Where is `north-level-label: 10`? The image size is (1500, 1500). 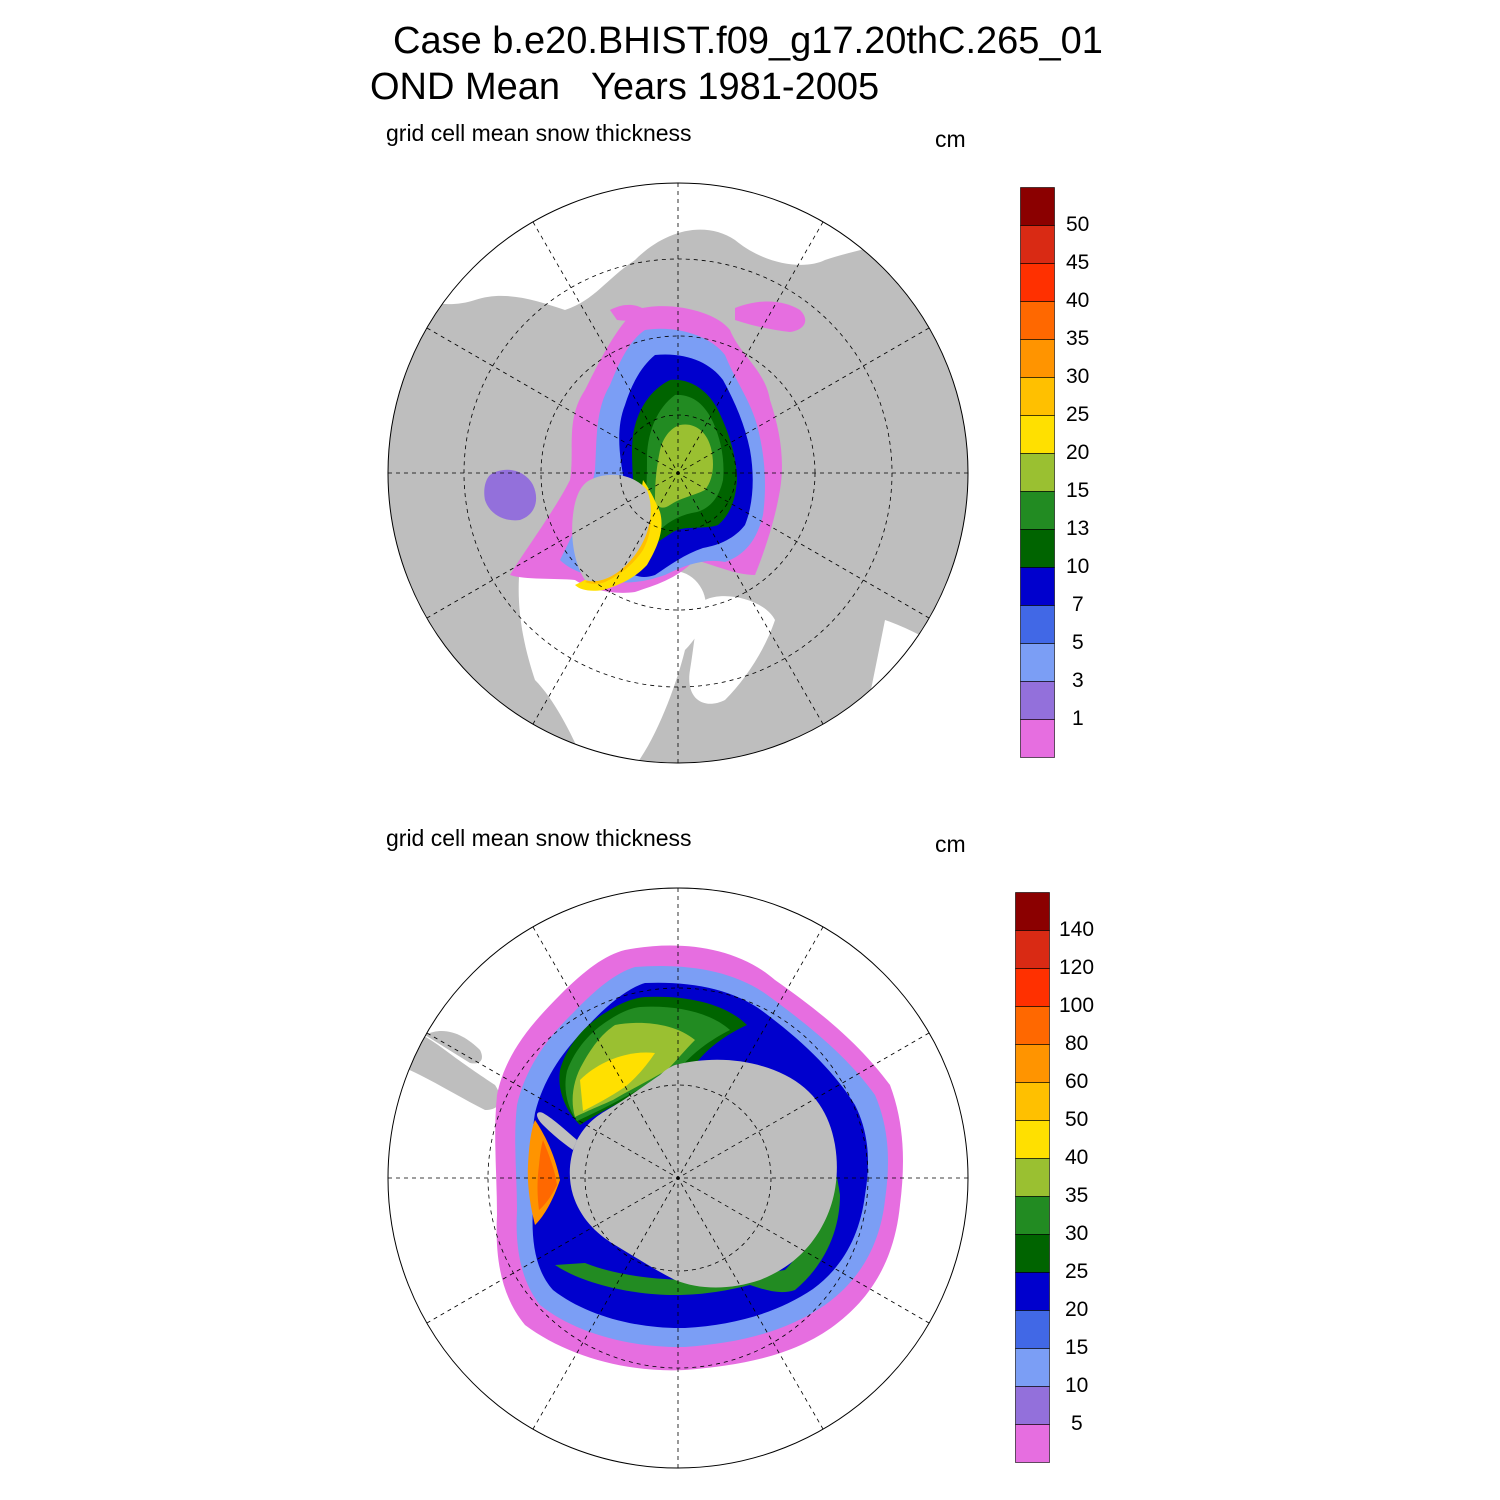 north-level-label: 10 is located at coordinates (1078, 566).